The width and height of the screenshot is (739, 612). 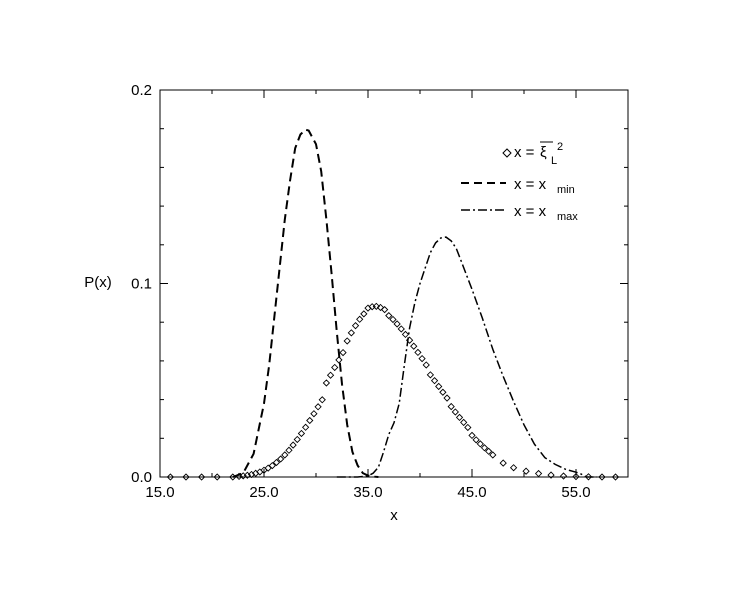 What do you see at coordinates (566, 190) in the screenshot?
I see `legend-label-xmin-sub: min` at bounding box center [566, 190].